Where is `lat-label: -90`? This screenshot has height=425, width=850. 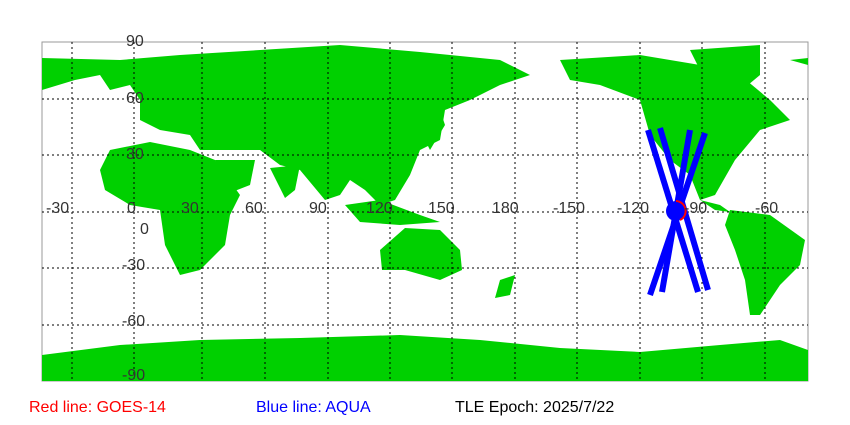
lat-label: -90 is located at coordinates (133, 375).